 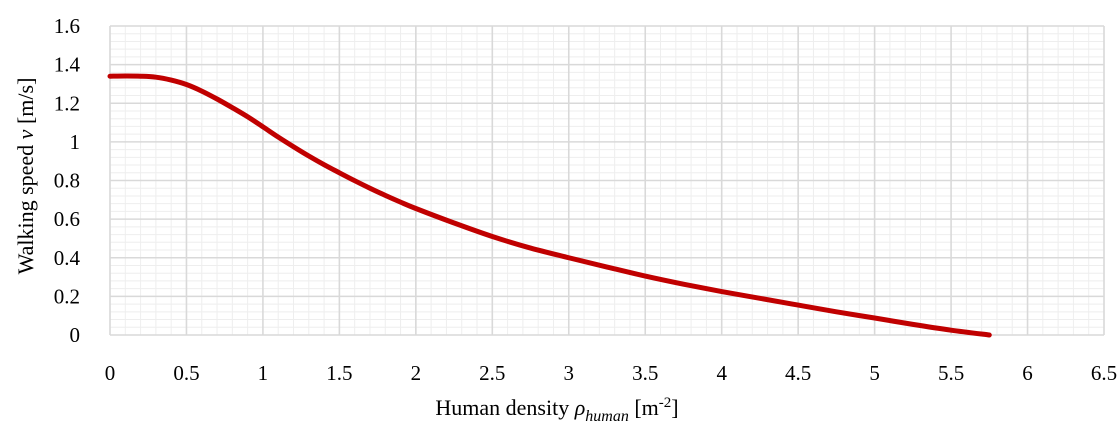 What do you see at coordinates (263, 373) in the screenshot?
I see `x-tick-label: 1` at bounding box center [263, 373].